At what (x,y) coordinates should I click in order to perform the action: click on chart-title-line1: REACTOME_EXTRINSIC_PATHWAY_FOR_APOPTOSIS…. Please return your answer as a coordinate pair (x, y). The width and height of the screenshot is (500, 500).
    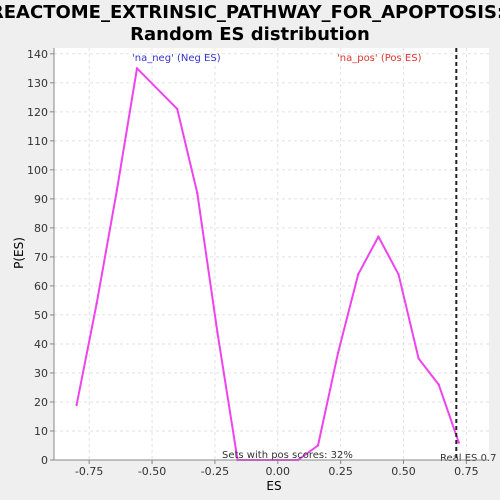
    Looking at the image, I should click on (250, 12).